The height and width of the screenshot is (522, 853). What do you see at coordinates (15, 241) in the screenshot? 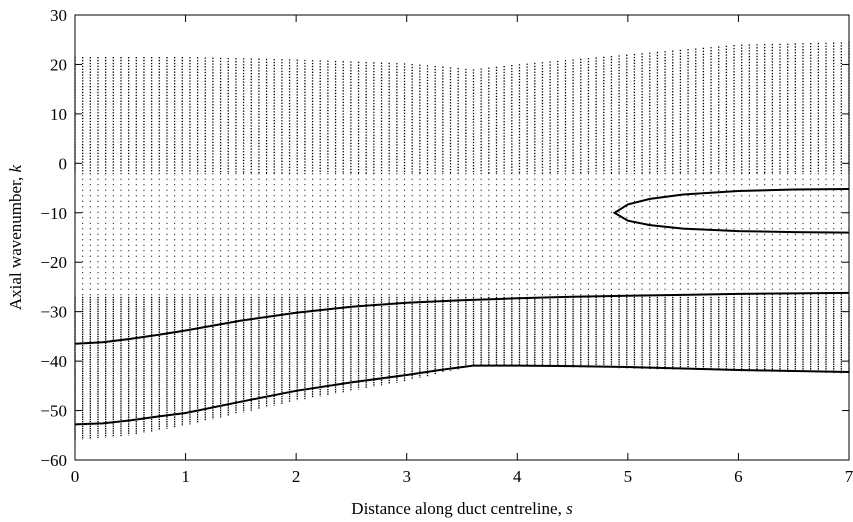
I see `y-axis-label-text: Axial wavenumber,` at bounding box center [15, 241].